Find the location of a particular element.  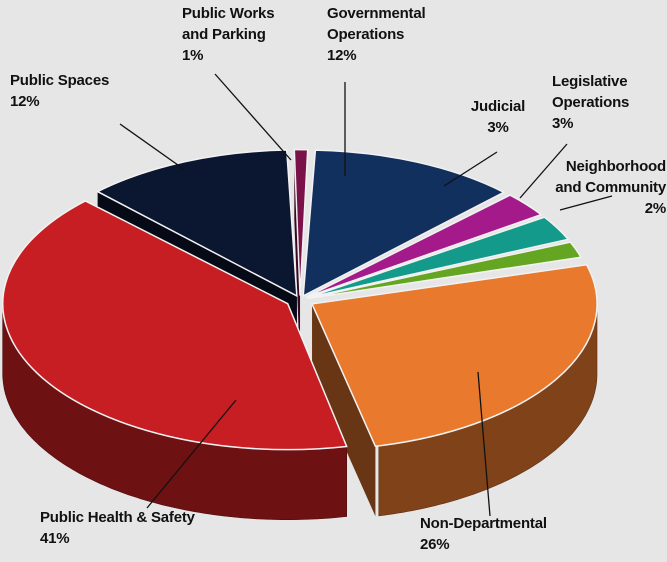

slice-percent-label: 41% is located at coordinates (54, 538).